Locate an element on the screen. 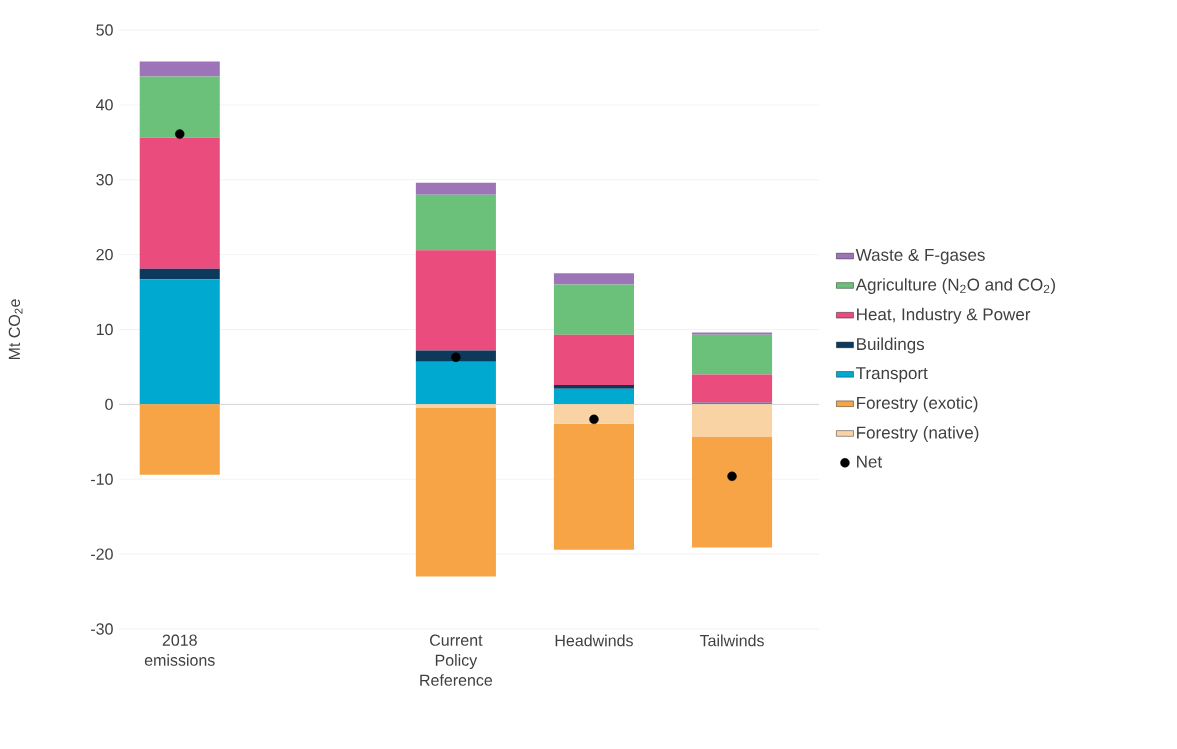 The height and width of the screenshot is (749, 1177). x-tick-label: Headwinds is located at coordinates (594, 640).